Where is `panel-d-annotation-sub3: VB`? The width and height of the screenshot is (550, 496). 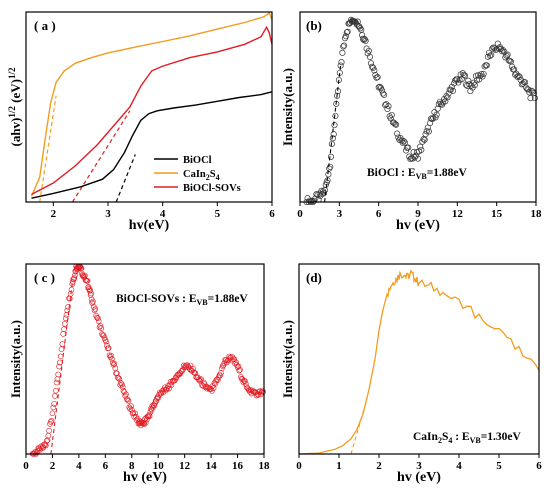
panel-d-annotation-sub3: VB is located at coordinates (476, 440).